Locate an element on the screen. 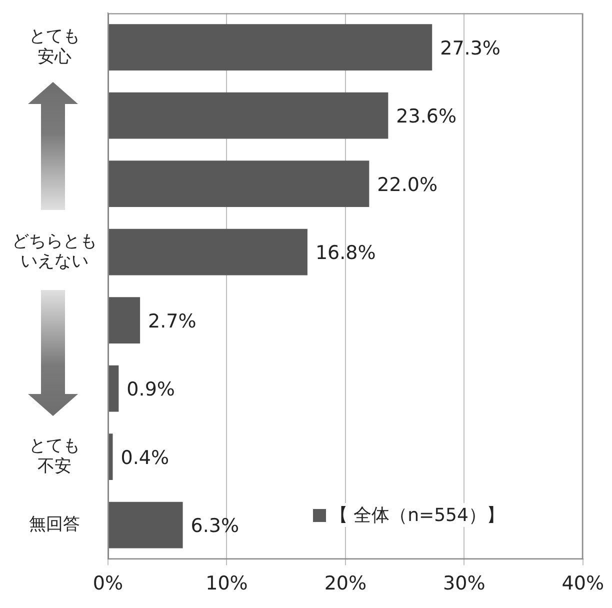 The width and height of the screenshot is (612, 608). data-label: 2.7% is located at coordinates (172, 321).